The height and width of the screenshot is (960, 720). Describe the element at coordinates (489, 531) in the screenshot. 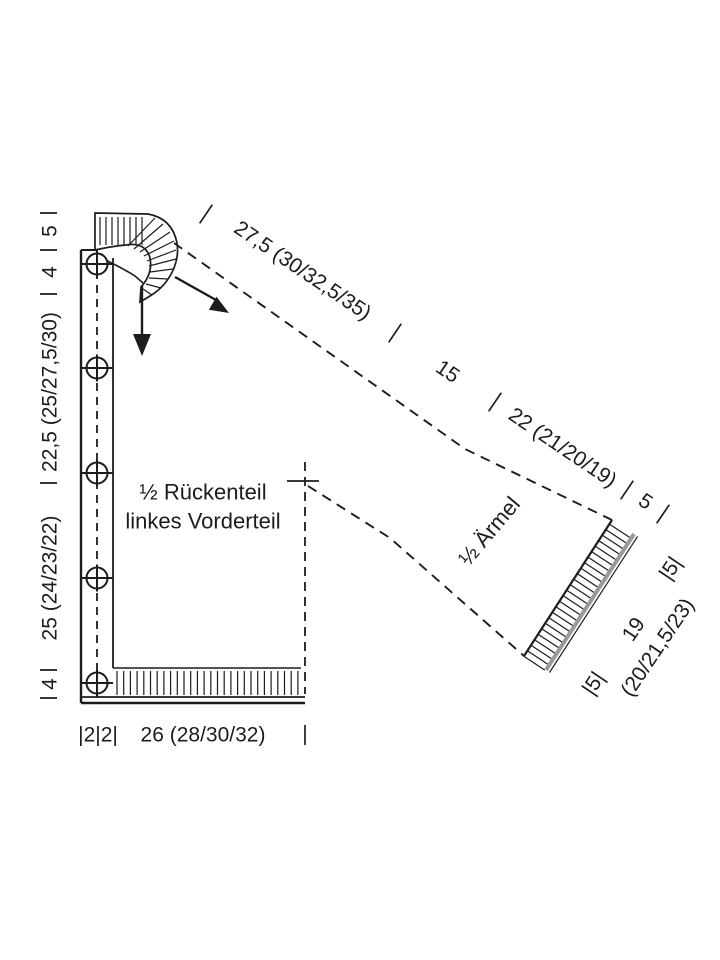

I see `sleeve-label: ½ Ärmel` at that location.